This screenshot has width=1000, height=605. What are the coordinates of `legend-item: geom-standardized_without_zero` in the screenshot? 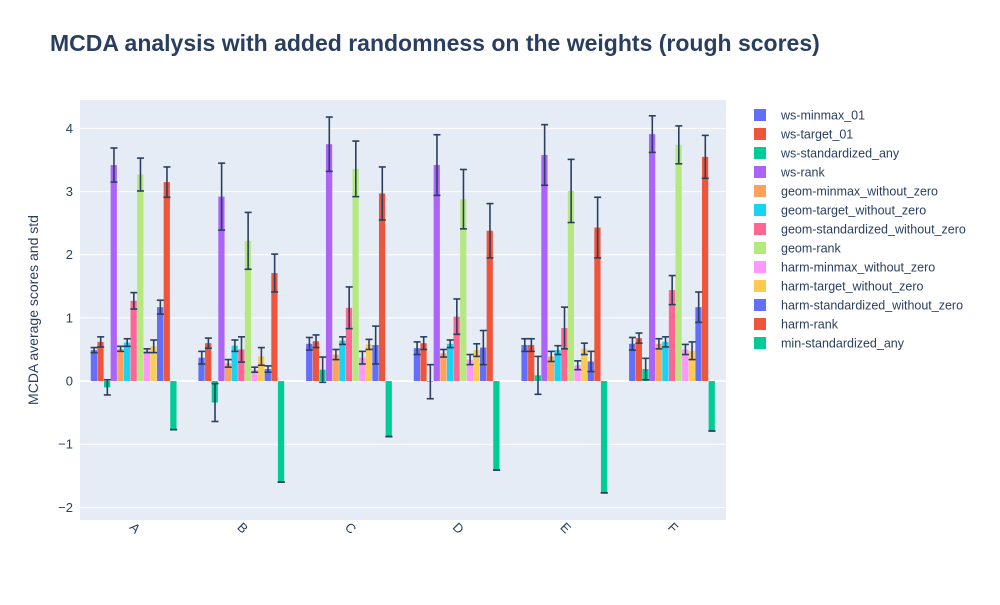 It's located at (860, 230).